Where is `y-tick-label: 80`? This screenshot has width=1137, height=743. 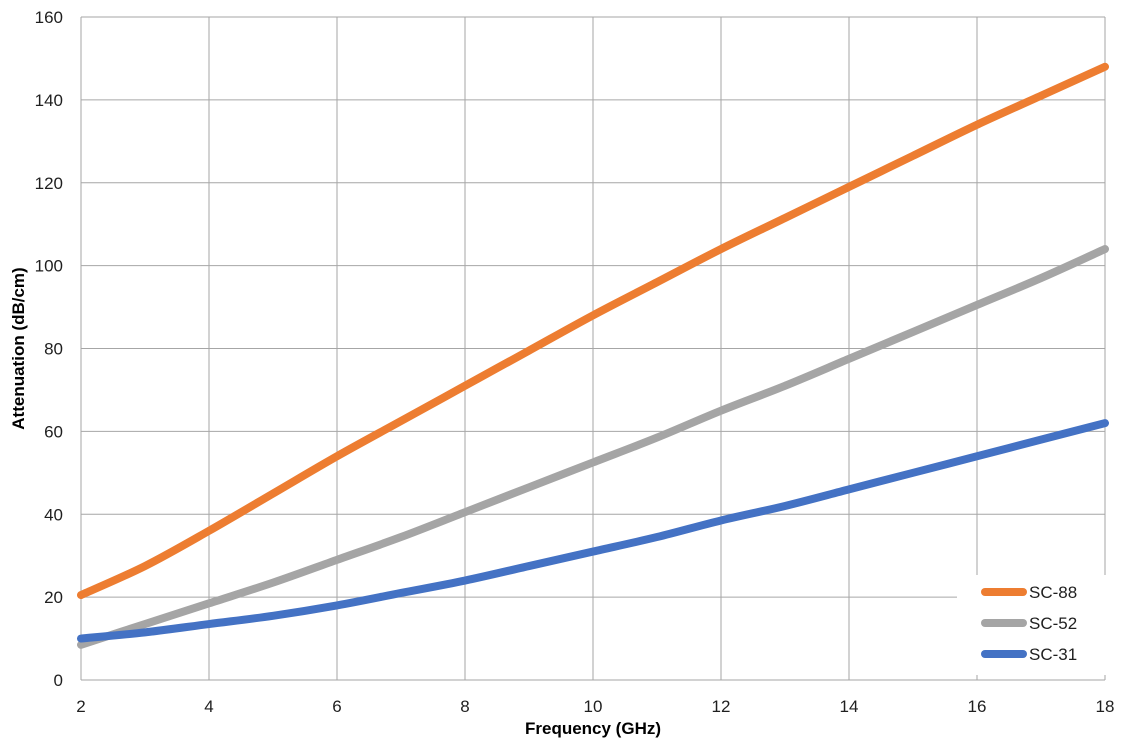
y-tick-label: 80 is located at coordinates (53, 349).